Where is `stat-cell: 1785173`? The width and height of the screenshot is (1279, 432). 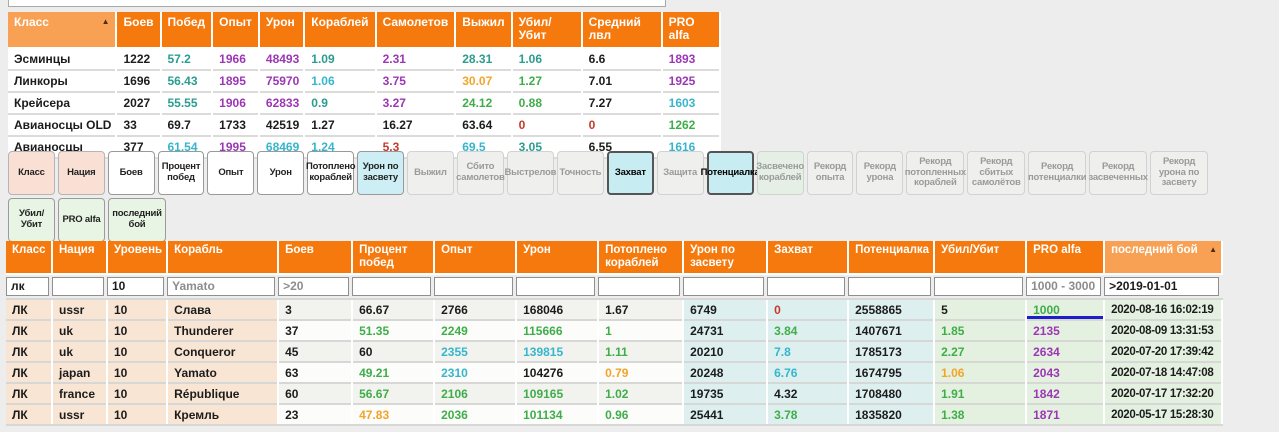
stat-cell: 1785173 is located at coordinates (892, 350).